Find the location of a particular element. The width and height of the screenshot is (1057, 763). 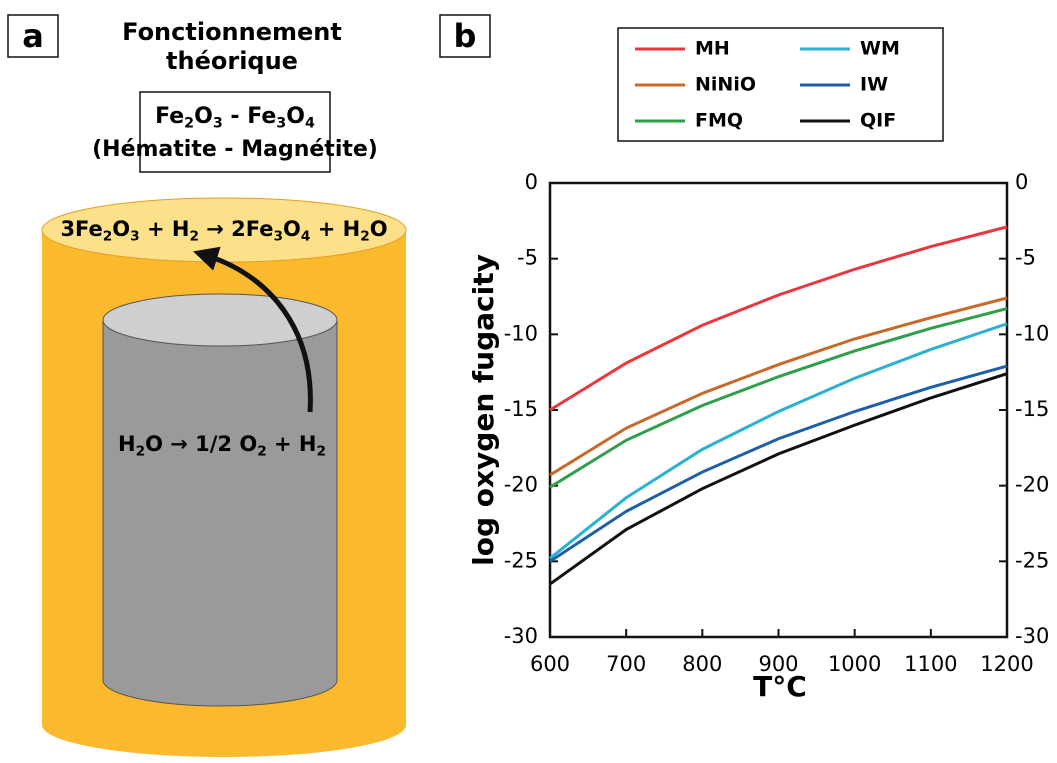

legend-label: FMQ is located at coordinates (719, 121).